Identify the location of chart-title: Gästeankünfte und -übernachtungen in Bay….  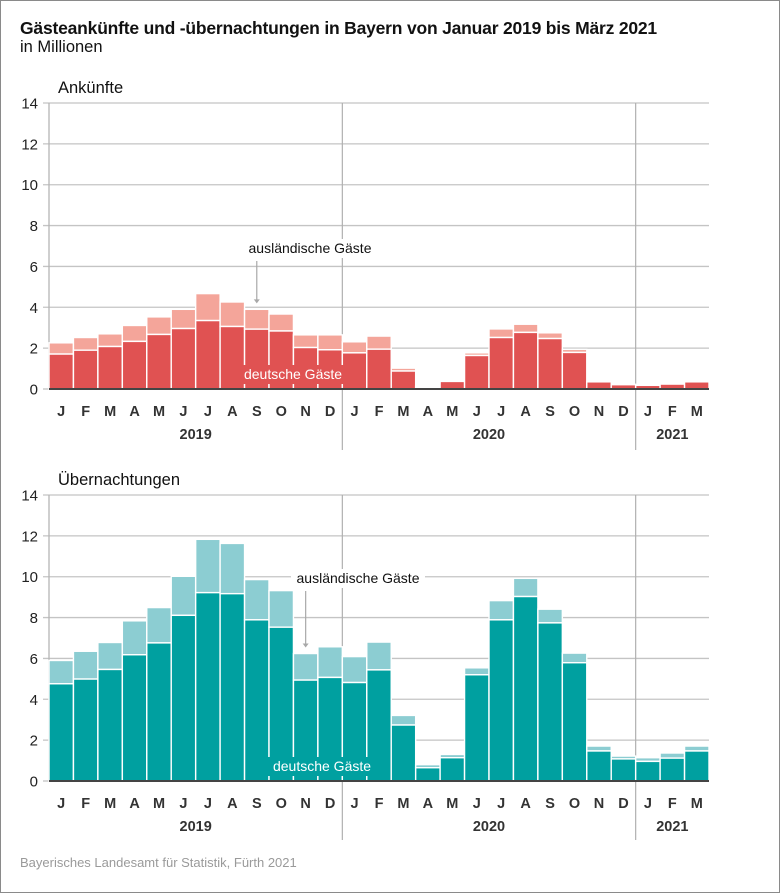
(338, 28).